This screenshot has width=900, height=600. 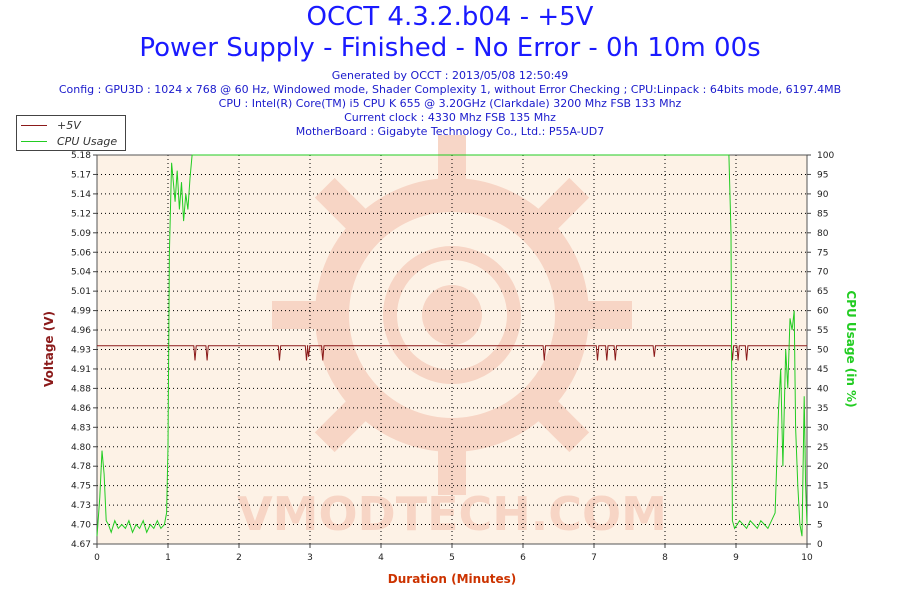 I want to click on y-right-tick-label: 0, so click(x=820, y=545).